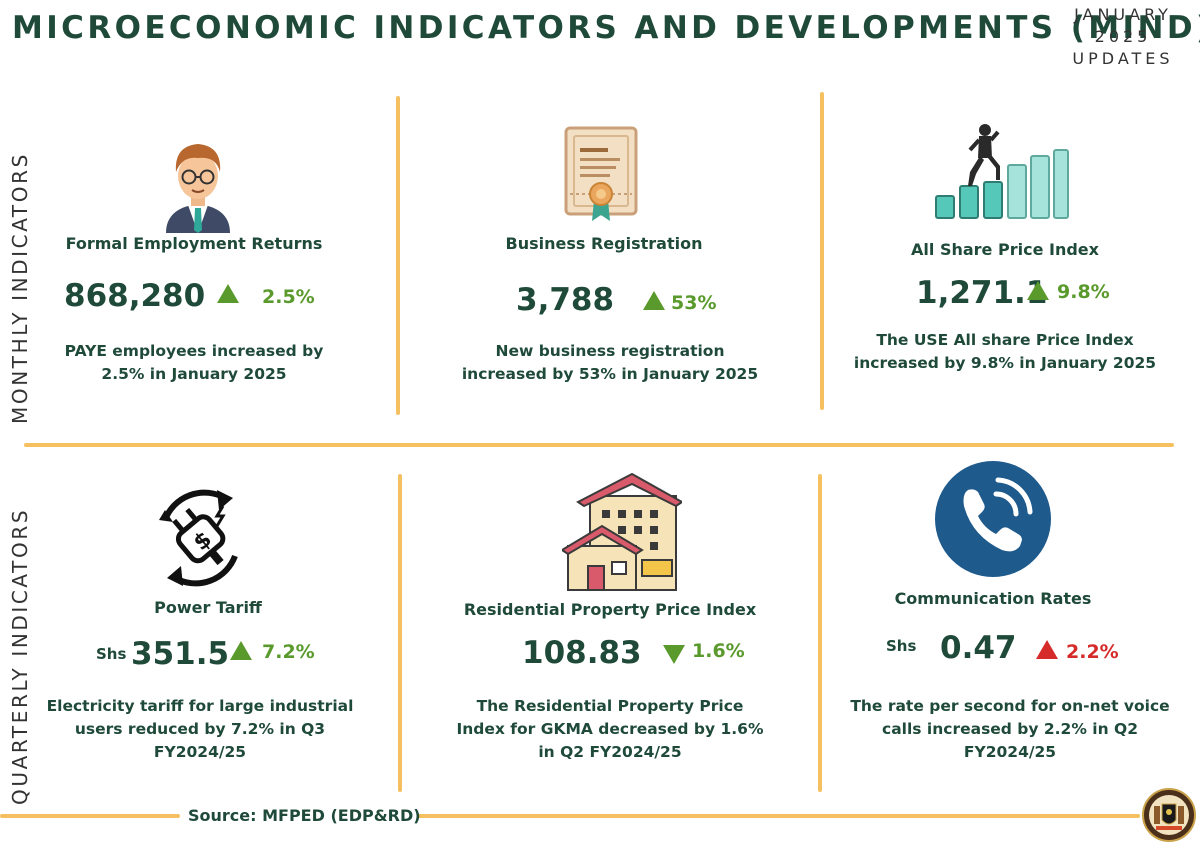 The height and width of the screenshot is (848, 1200). I want to click on description-line: calls increased by 2.2% in Q2, so click(1010, 729).